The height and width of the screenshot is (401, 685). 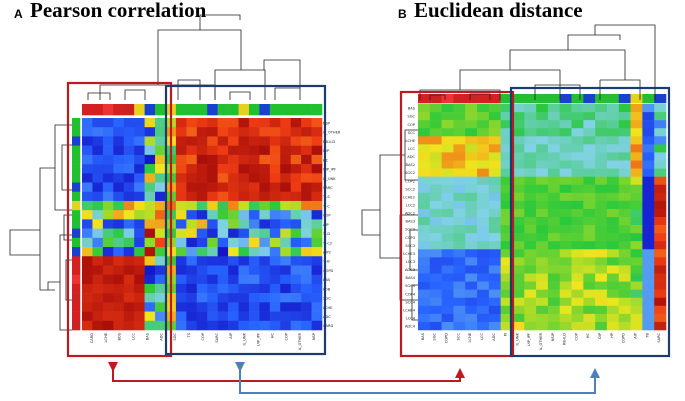 I want to click on row-label: ADC3, so click(x=410, y=270).